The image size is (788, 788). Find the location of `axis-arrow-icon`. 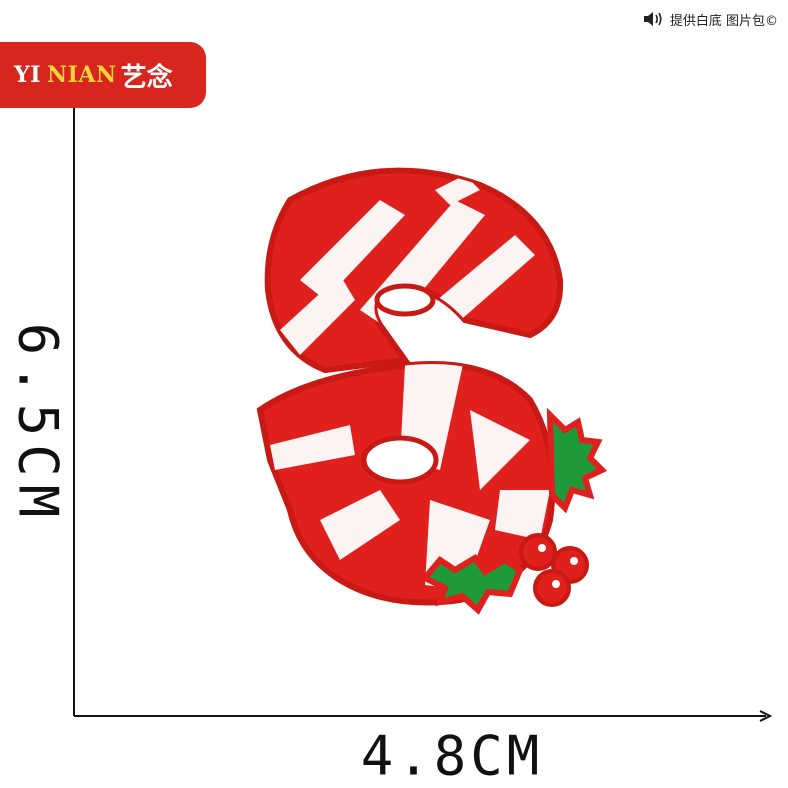

axis-arrow-icon is located at coordinates (766, 716).